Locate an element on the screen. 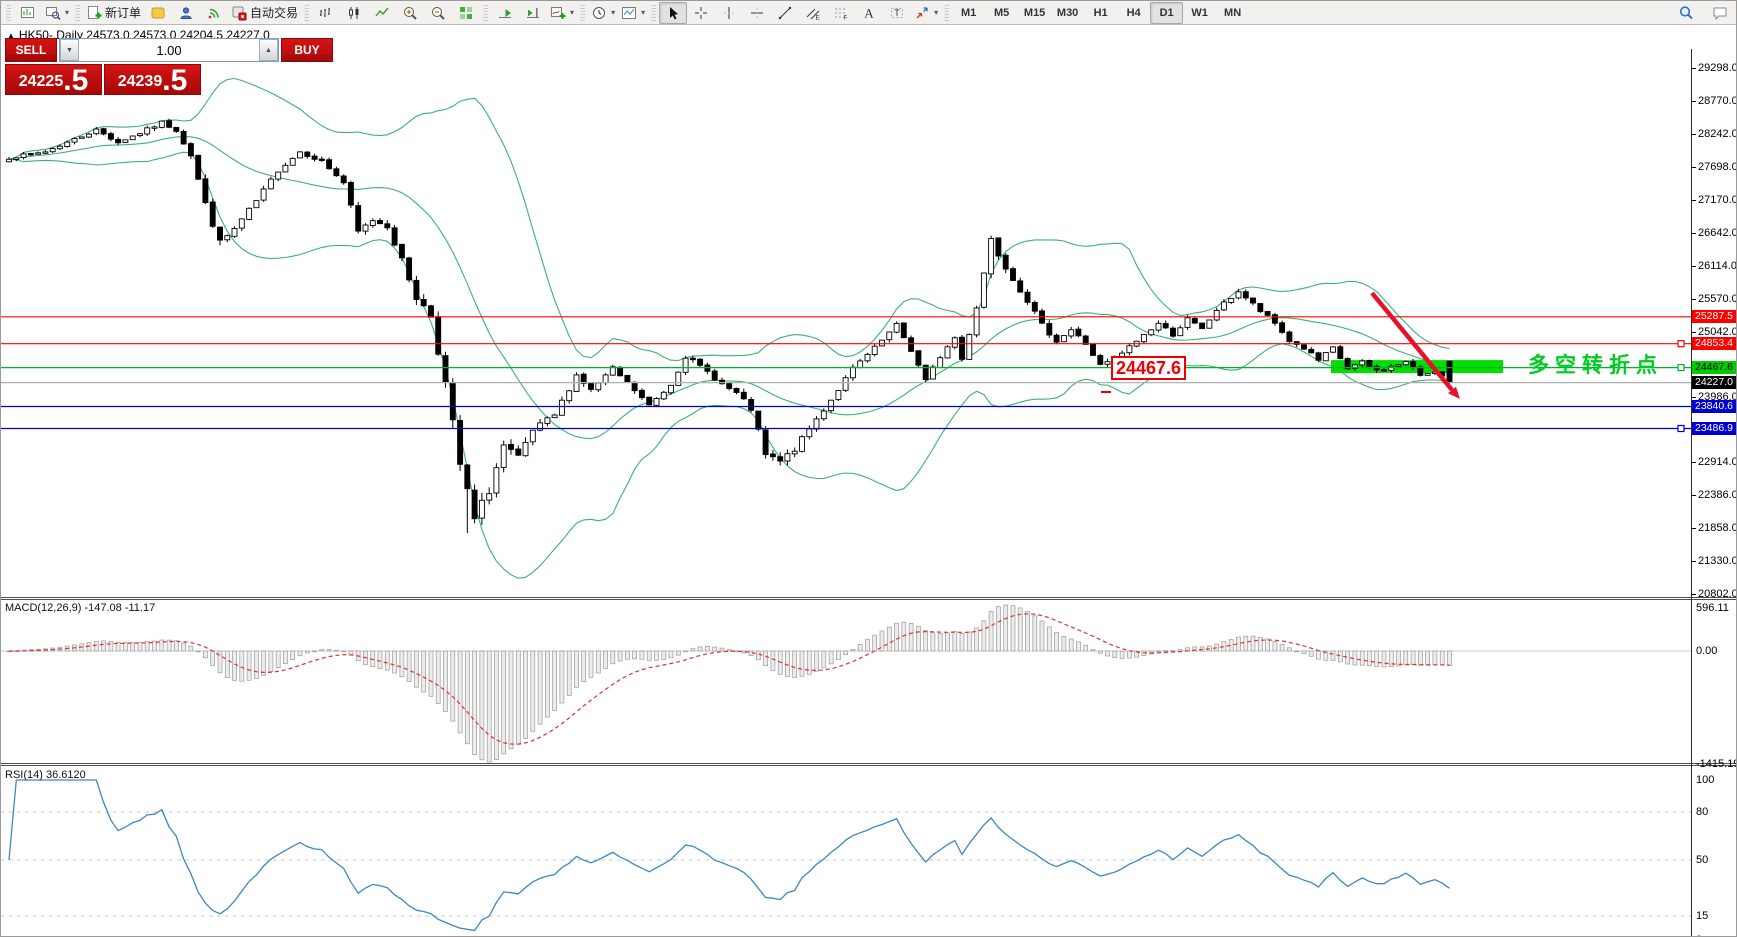 The height and width of the screenshot is (937, 1737). indicators-add-icon is located at coordinates (558, 12).